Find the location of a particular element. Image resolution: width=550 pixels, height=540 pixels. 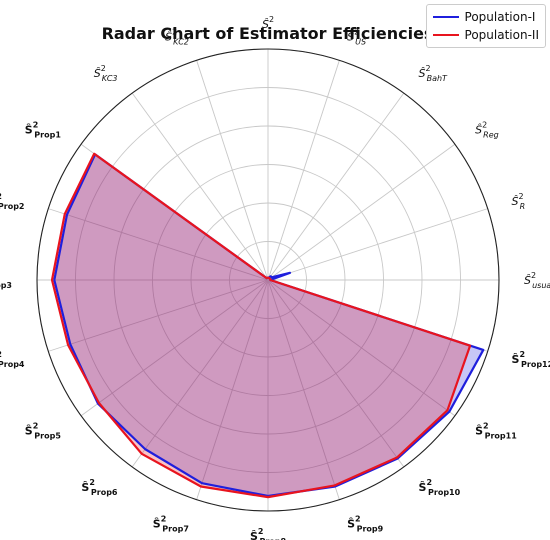

chart-title: Radar Chart of Estimator Efficiencies is located at coordinates (267, 33).